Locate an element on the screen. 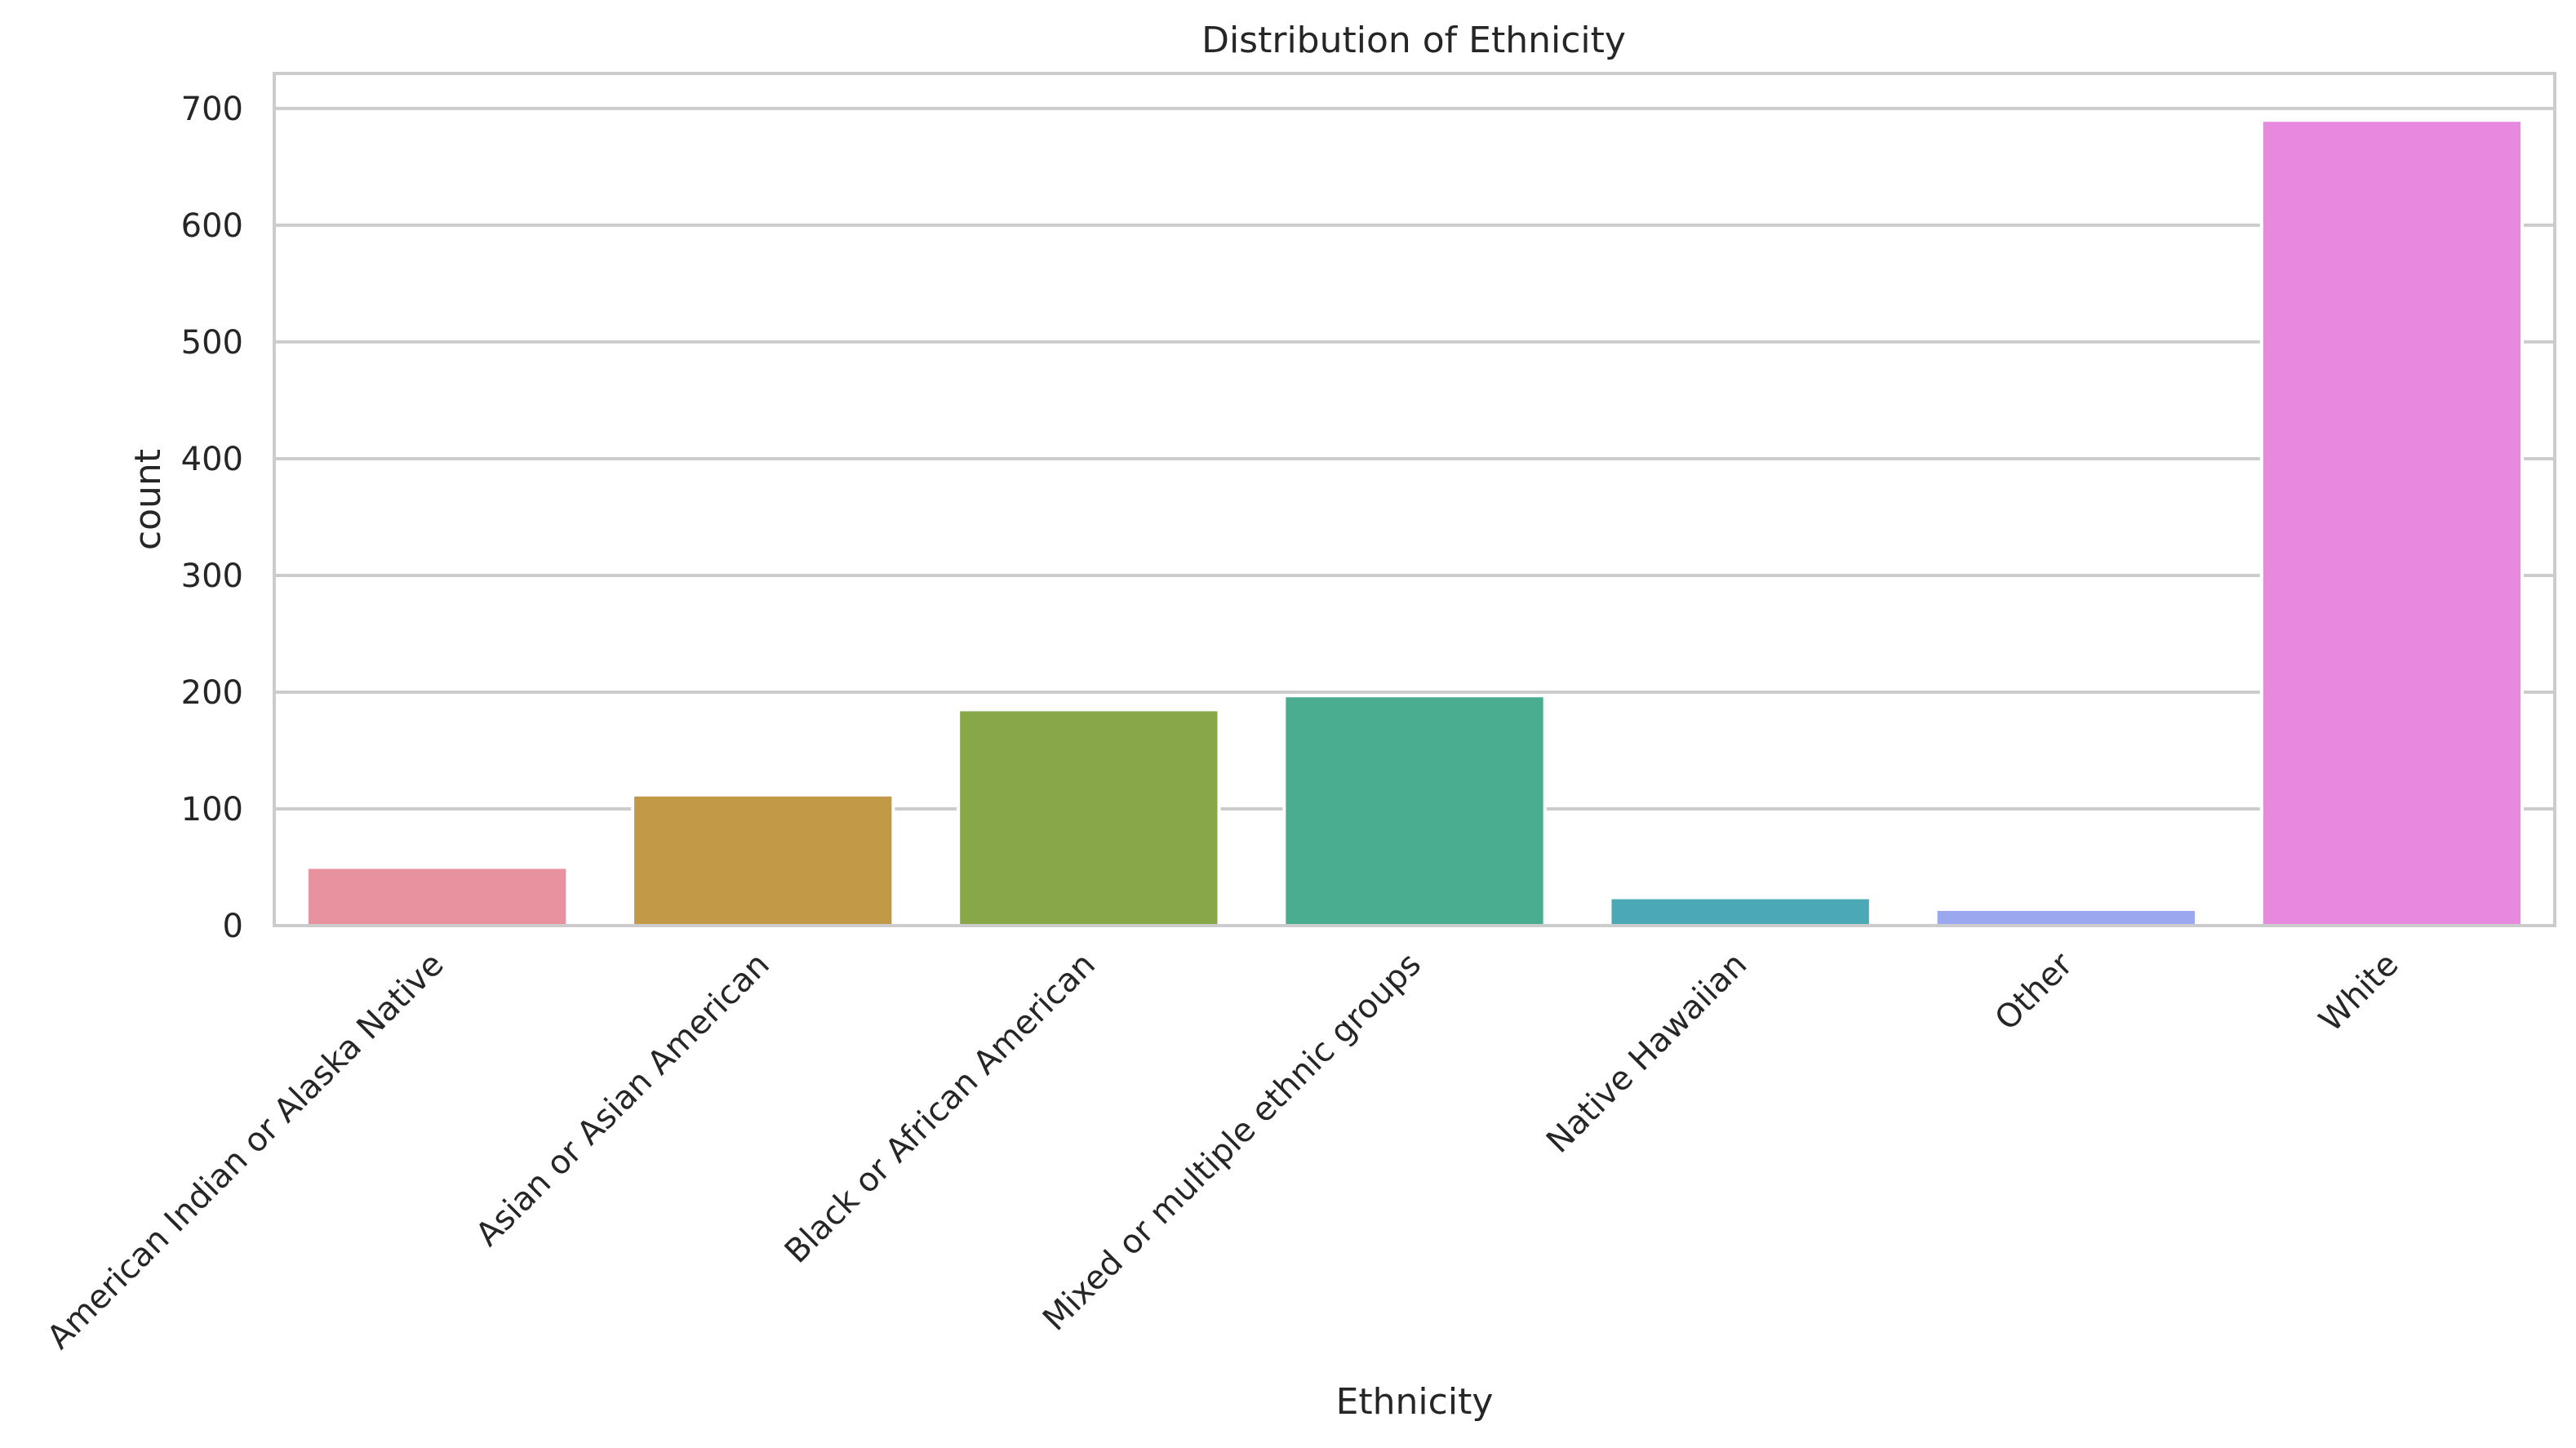  x-tick-label: White is located at coordinates (2359, 993).